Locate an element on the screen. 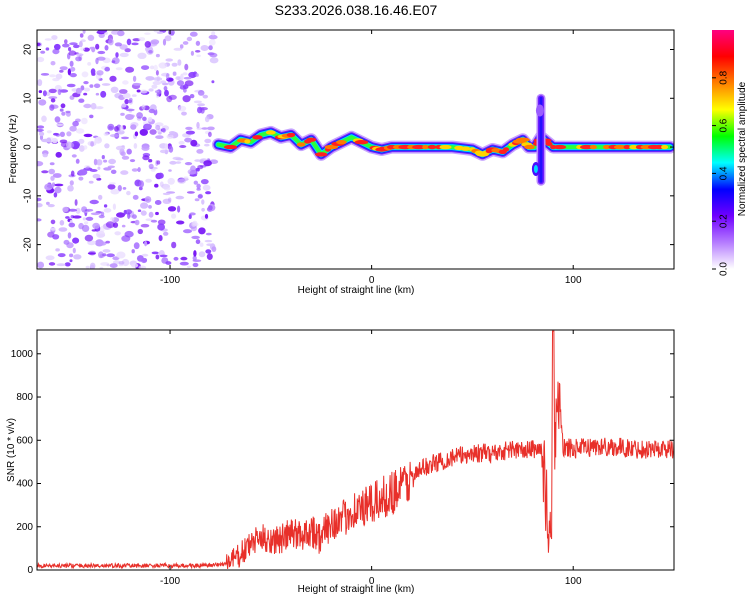 Image resolution: width=750 pixels, height=600 pixels. x-tick-label: 100 is located at coordinates (573, 280).